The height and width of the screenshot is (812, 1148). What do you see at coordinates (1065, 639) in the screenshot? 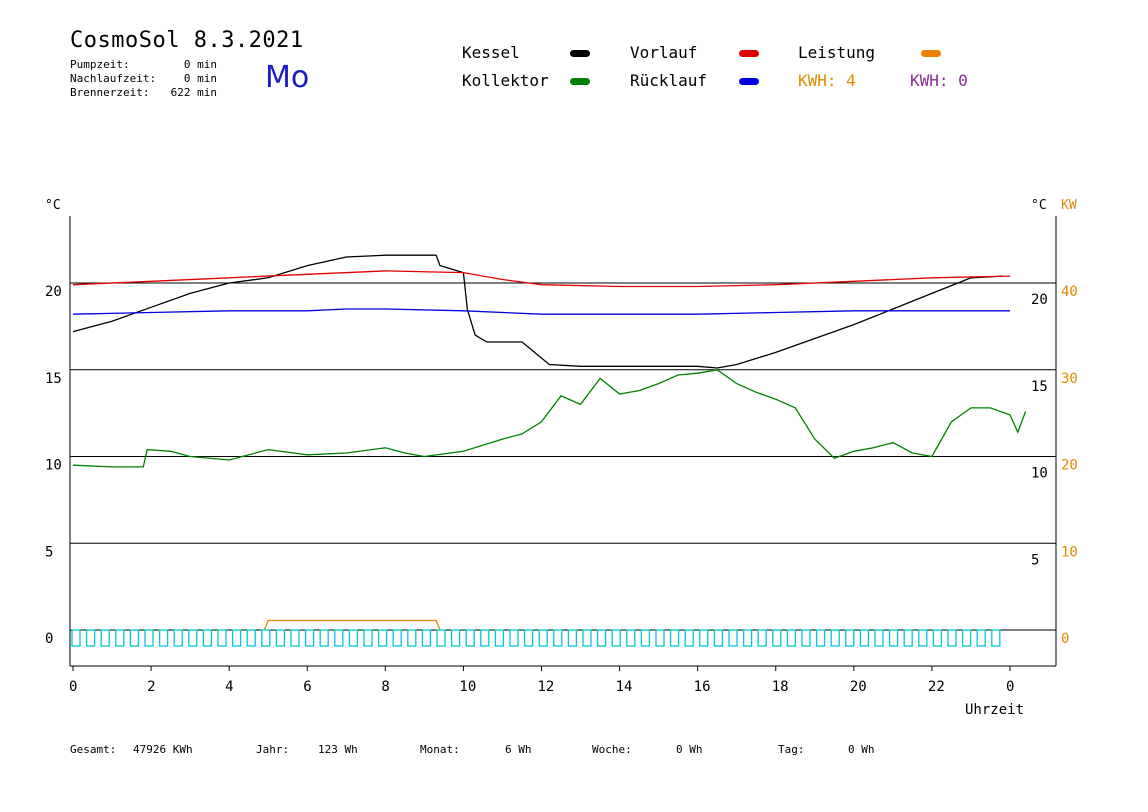
I see `y-right-power-tick-0: 0` at bounding box center [1065, 639].